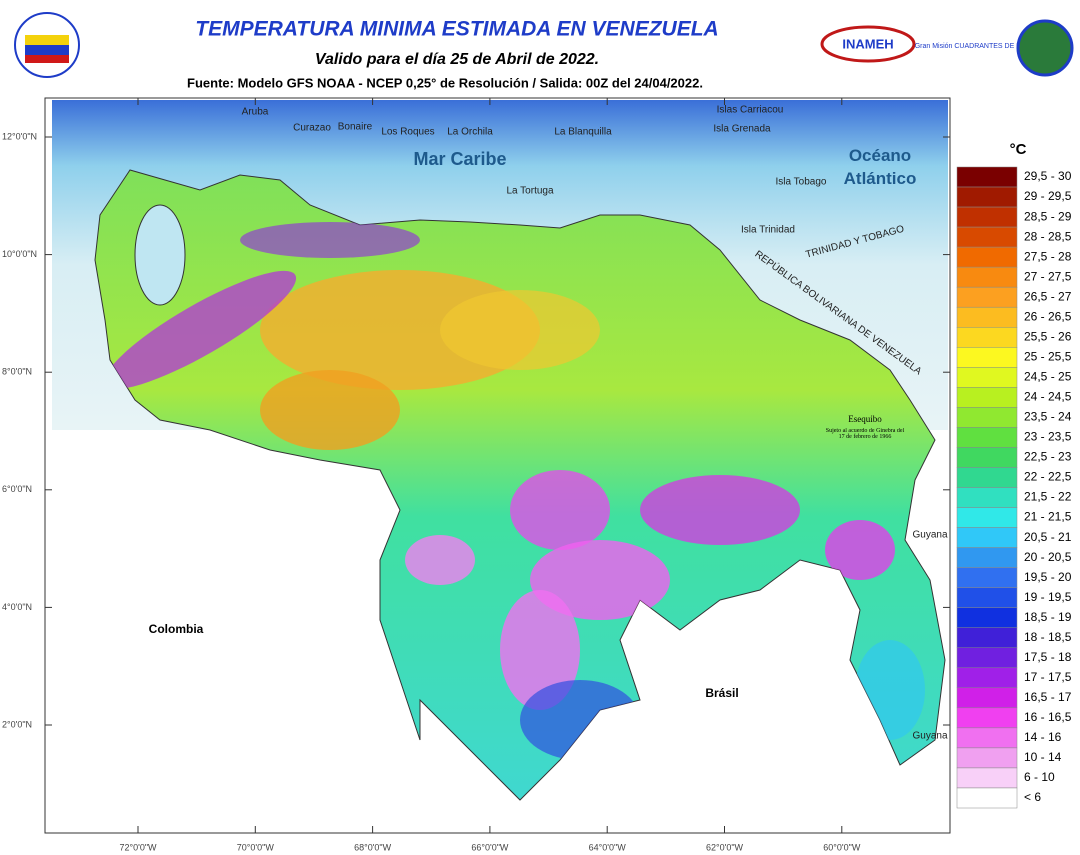  What do you see at coordinates (1048, 256) in the screenshot?
I see `legend-label: 27,5 - 28` at bounding box center [1048, 256].